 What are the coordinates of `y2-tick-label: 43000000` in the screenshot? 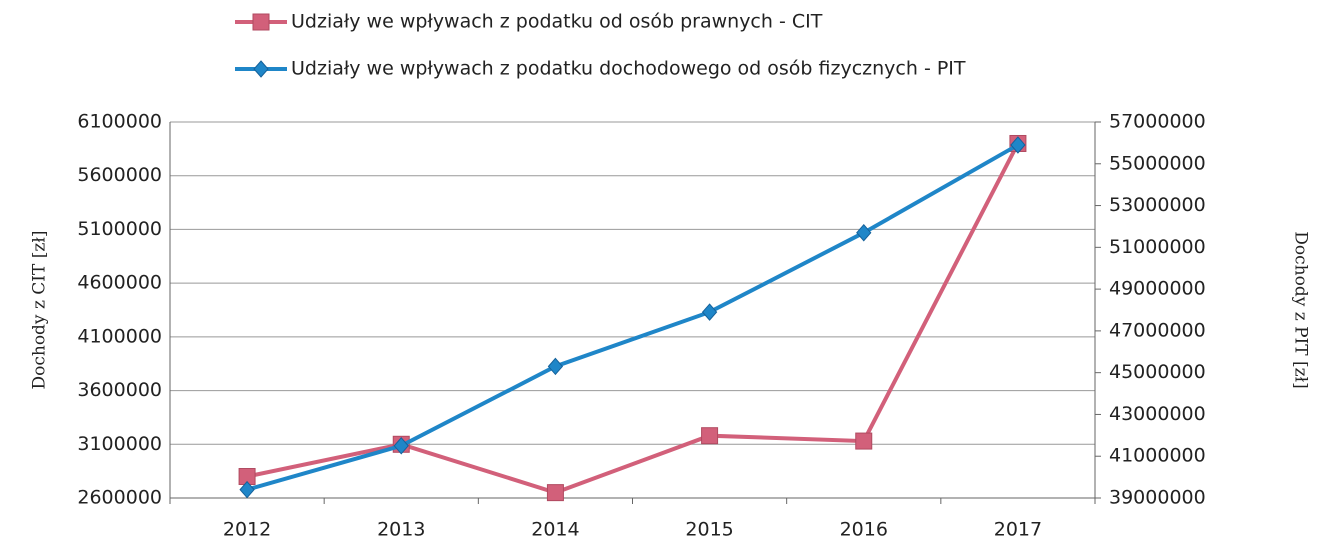 It's located at (1157, 414).